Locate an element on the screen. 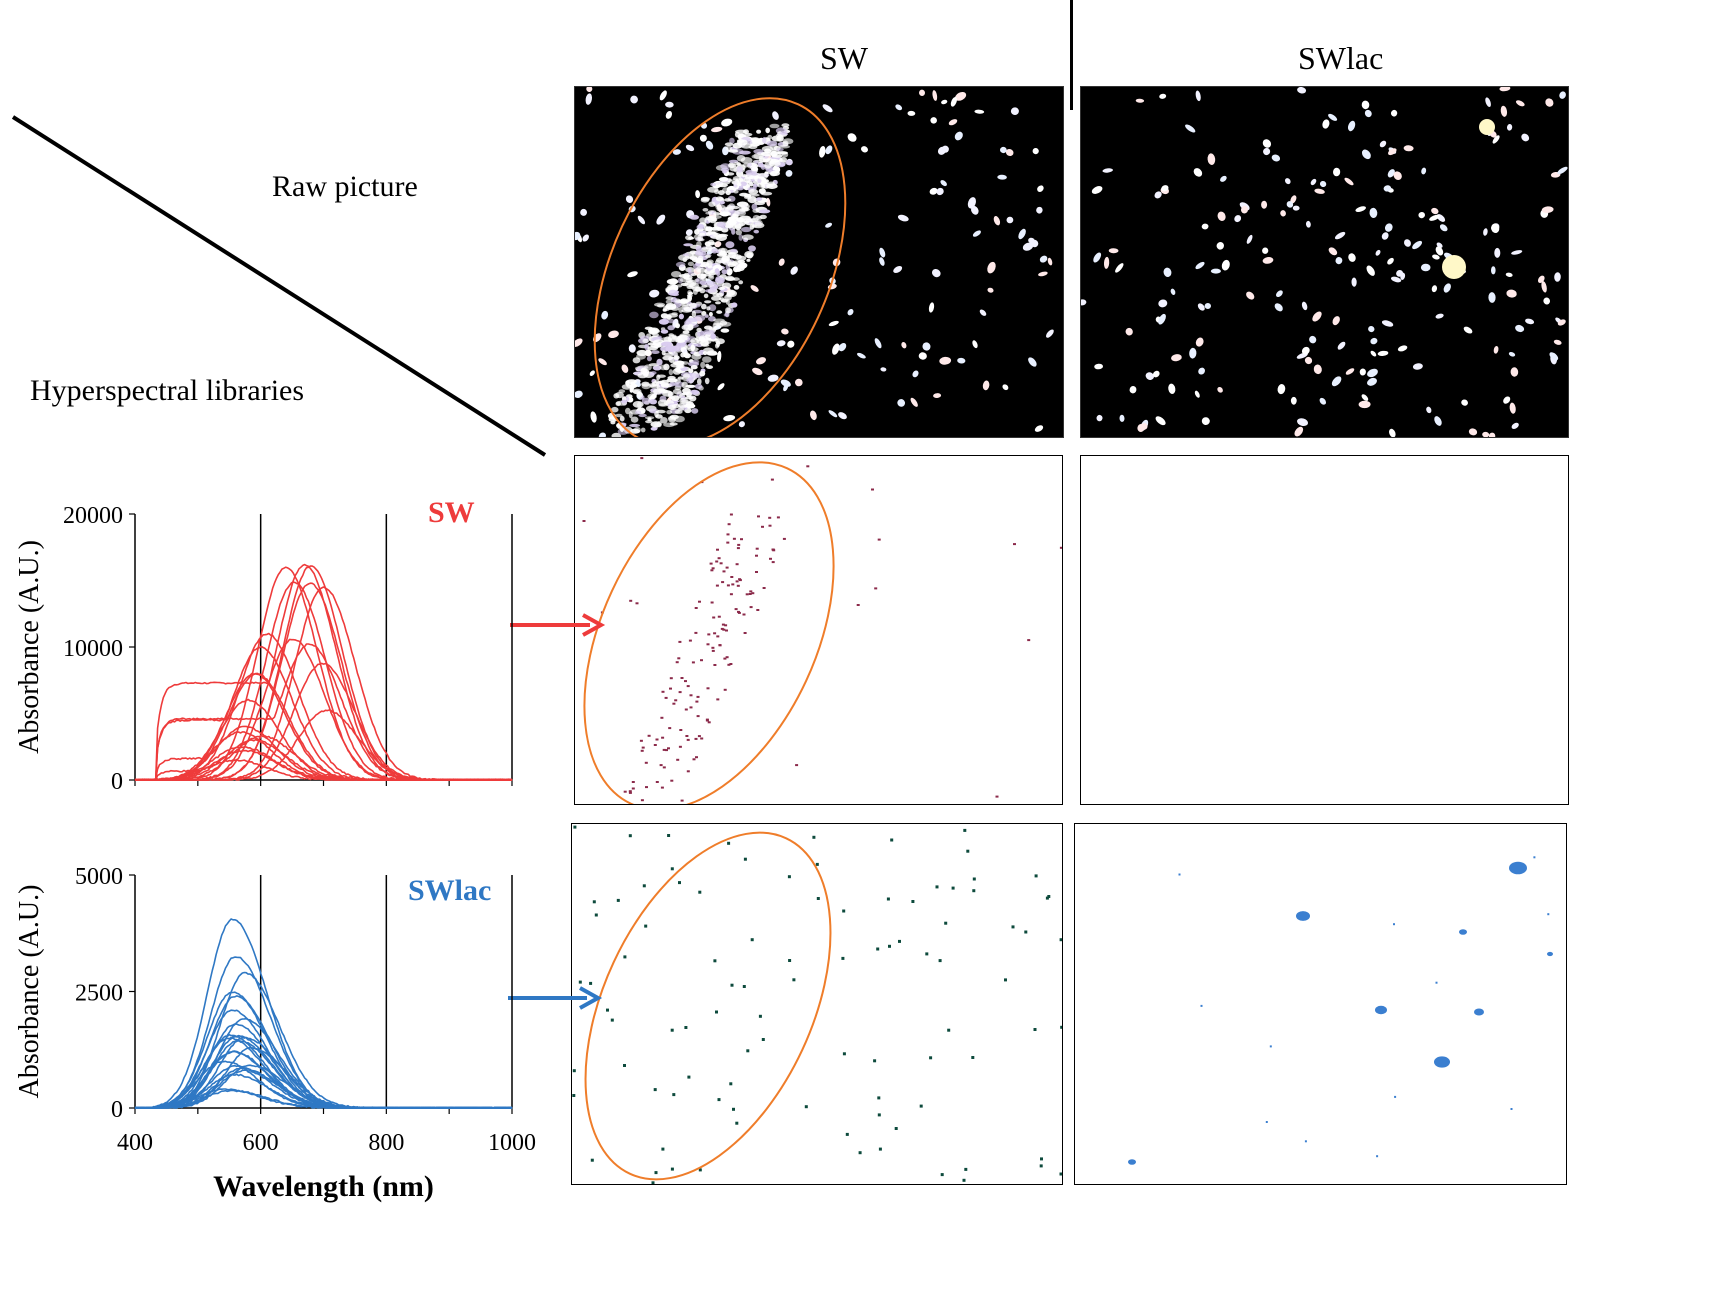 This screenshot has width=1709, height=1314. header-divider is located at coordinates (1071, 55).